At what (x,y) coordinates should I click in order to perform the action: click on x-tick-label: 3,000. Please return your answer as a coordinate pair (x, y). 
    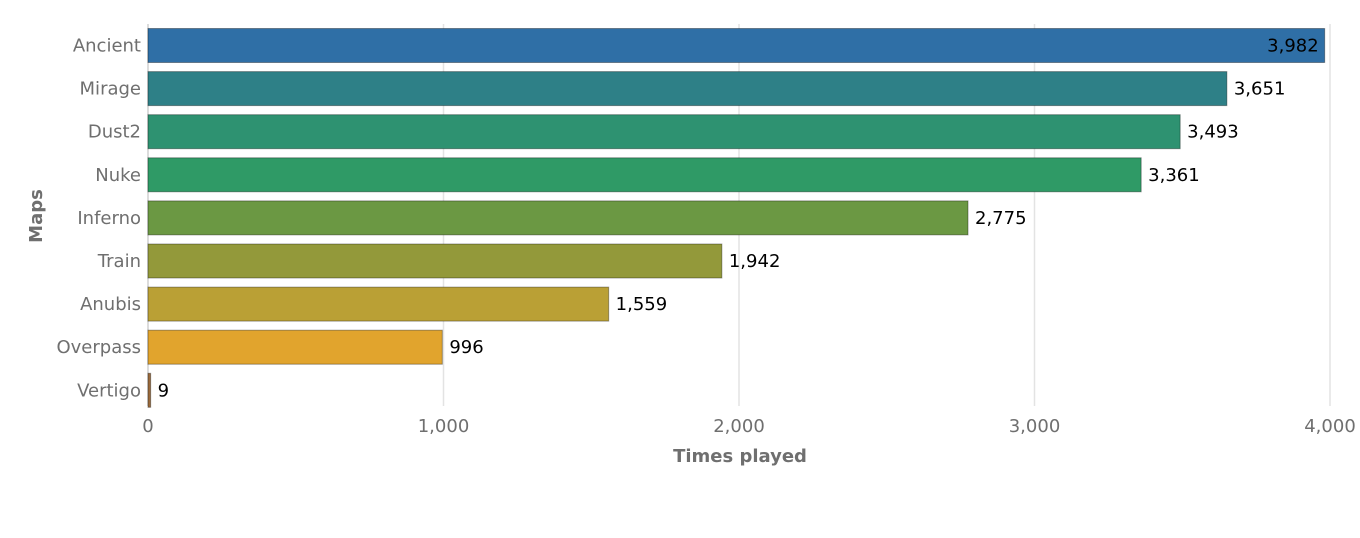
    Looking at the image, I should click on (1035, 426).